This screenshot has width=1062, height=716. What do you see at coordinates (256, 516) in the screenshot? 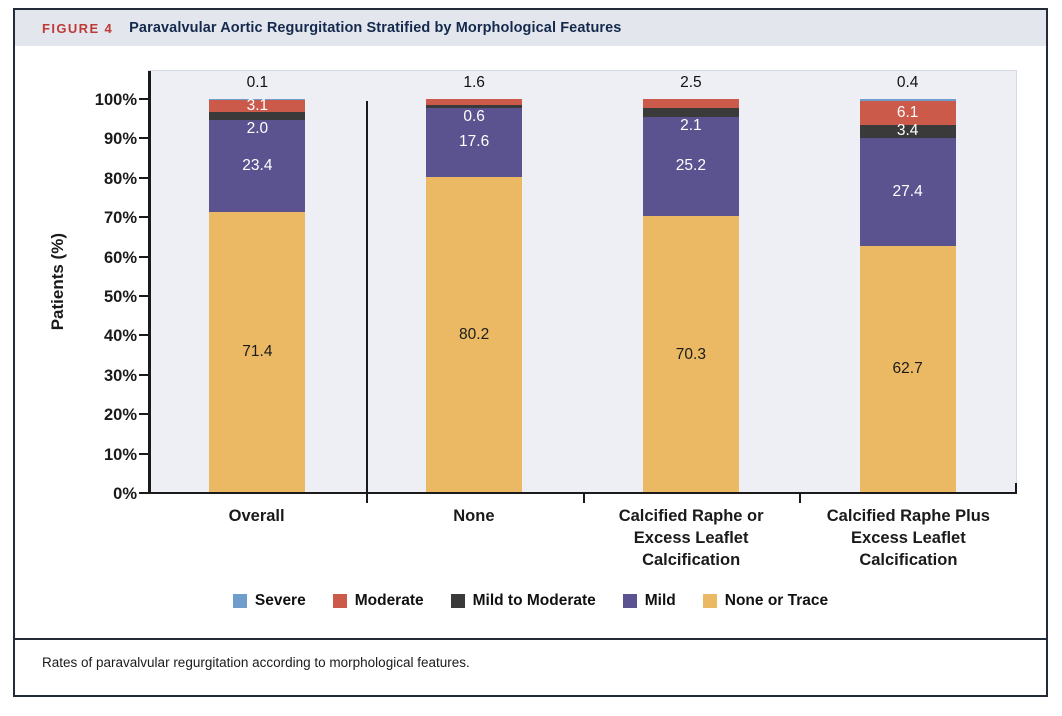
I see `x-category-label: Overall` at bounding box center [256, 516].